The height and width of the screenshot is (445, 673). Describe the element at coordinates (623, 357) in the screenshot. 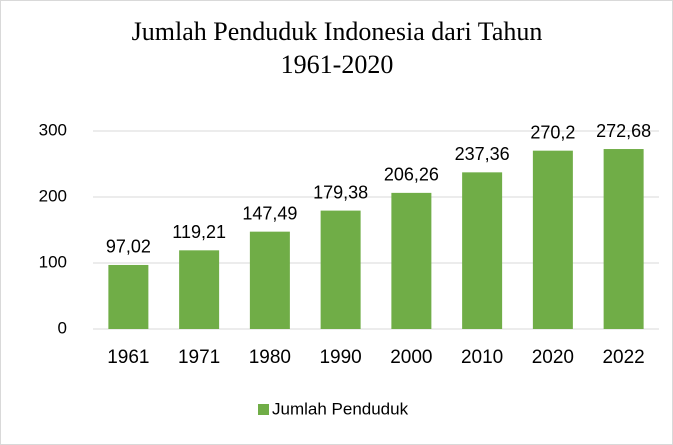

I see `x-tick-label: 2022` at that location.